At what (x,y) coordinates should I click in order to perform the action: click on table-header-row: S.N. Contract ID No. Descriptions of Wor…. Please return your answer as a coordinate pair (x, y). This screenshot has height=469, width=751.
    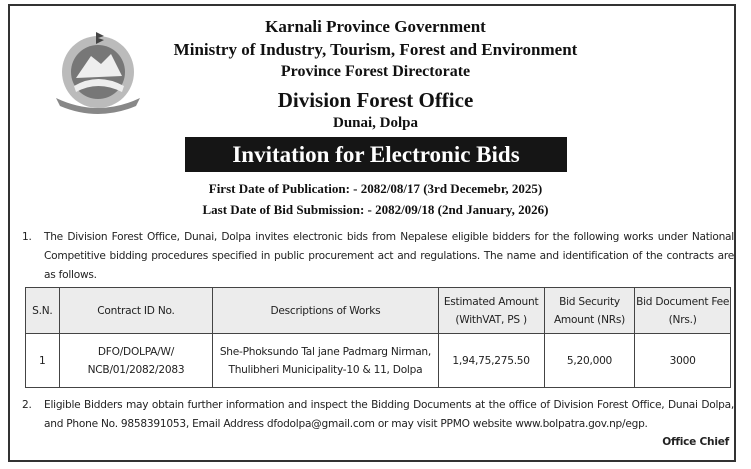
    Looking at the image, I should click on (378, 310).